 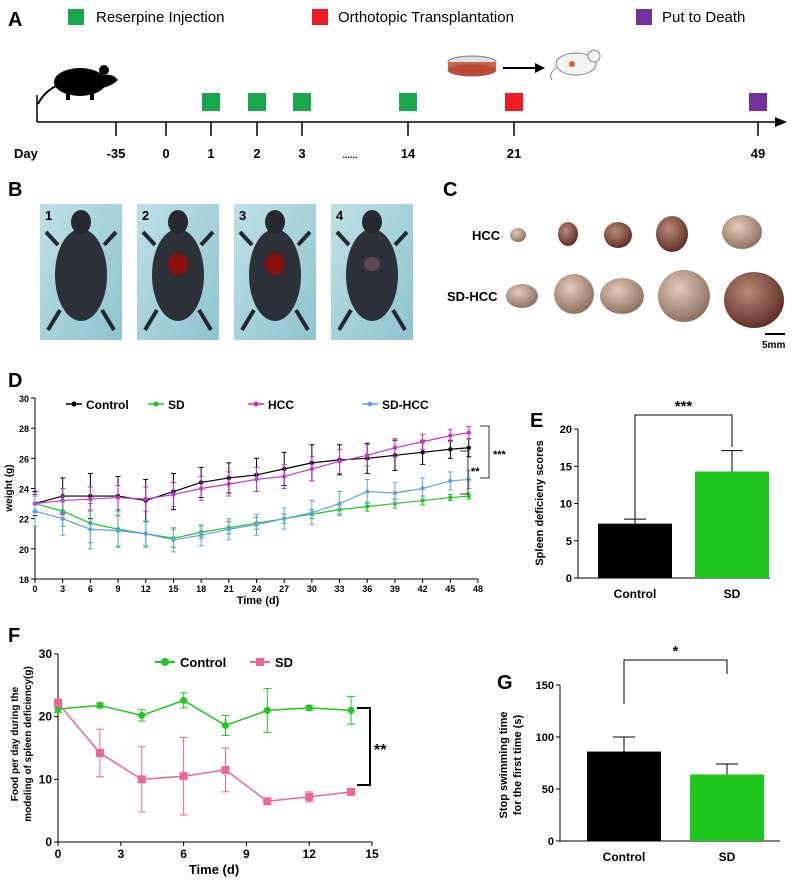 What do you see at coordinates (569, 579) in the screenshot?
I see `y-tick-label: 0` at bounding box center [569, 579].